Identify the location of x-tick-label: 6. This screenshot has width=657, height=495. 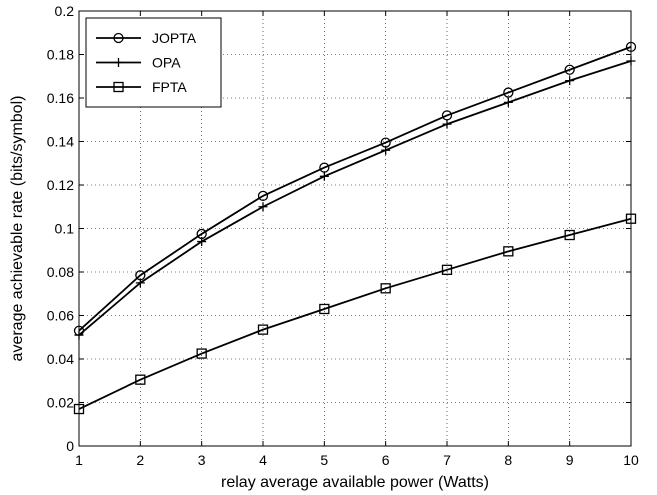
(386, 460).